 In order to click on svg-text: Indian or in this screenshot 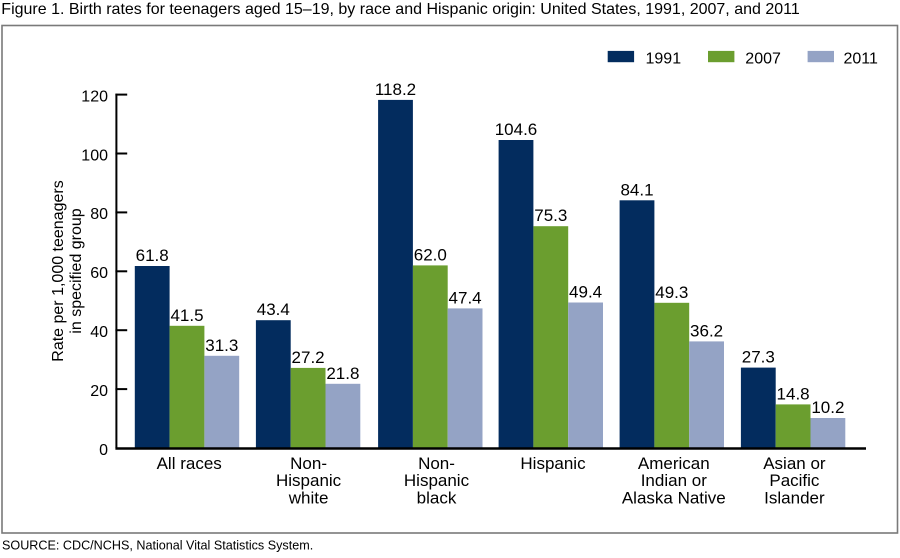, I will do `click(674, 480)`.